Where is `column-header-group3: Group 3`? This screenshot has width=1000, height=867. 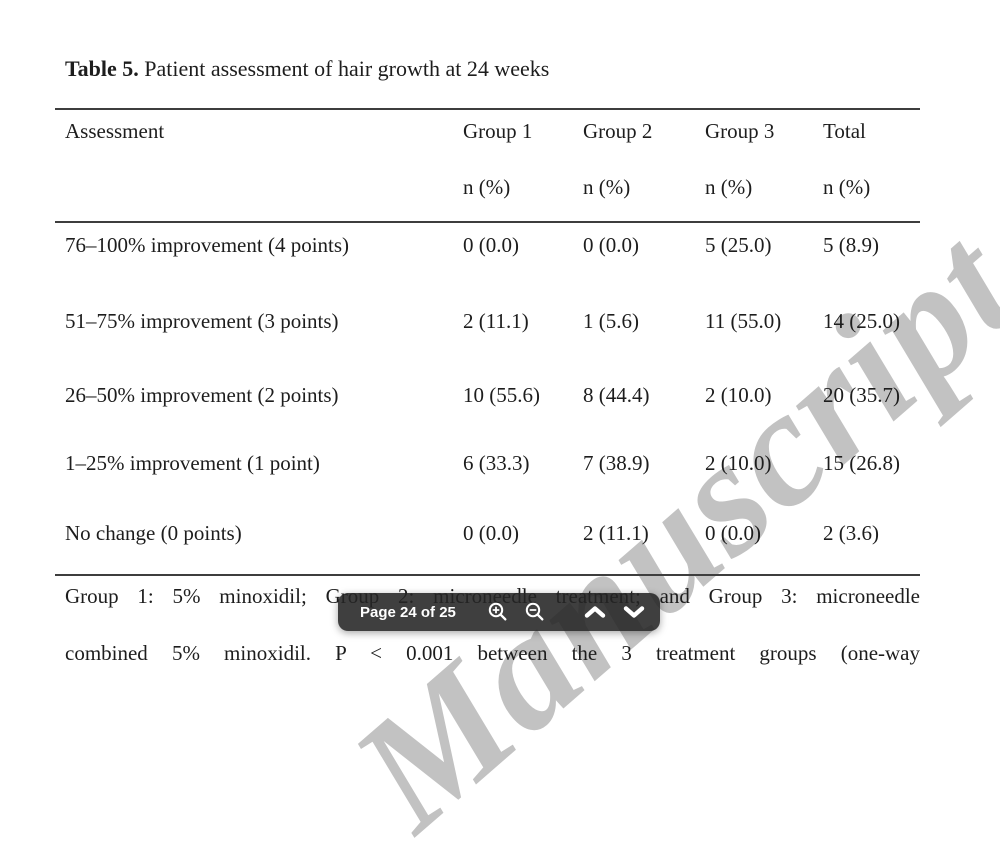 column-header-group3: Group 3 is located at coordinates (740, 131).